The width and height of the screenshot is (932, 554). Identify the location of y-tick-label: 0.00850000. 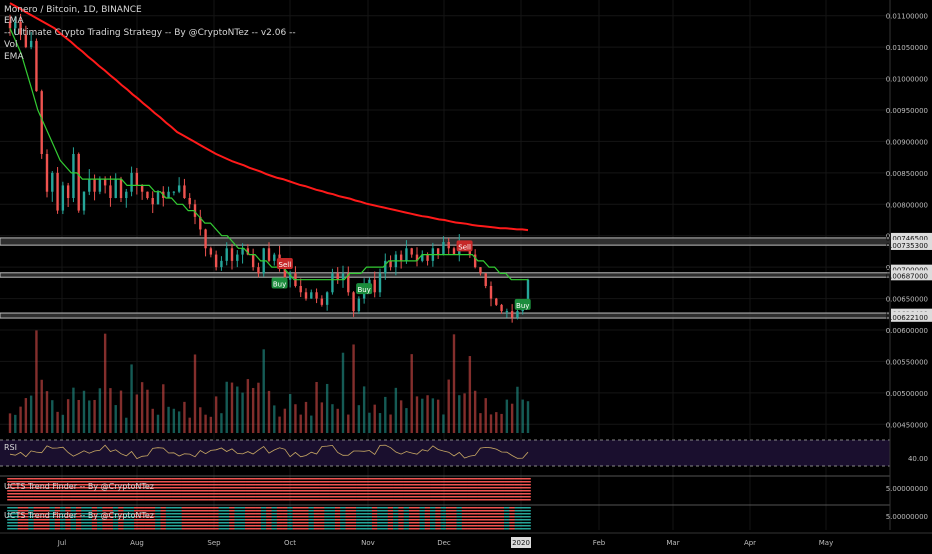
(907, 174).